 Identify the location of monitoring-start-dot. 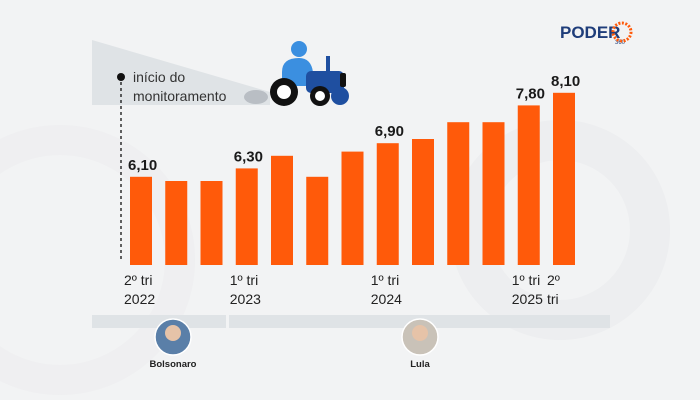
(121, 77).